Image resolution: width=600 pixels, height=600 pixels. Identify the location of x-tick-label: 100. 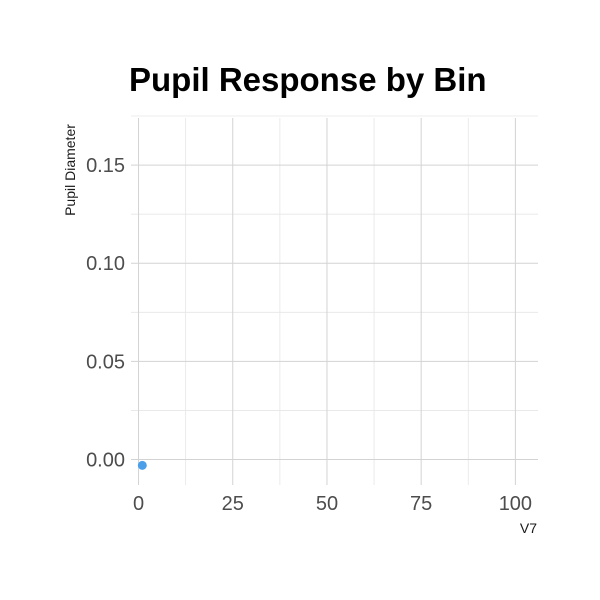
(515, 504).